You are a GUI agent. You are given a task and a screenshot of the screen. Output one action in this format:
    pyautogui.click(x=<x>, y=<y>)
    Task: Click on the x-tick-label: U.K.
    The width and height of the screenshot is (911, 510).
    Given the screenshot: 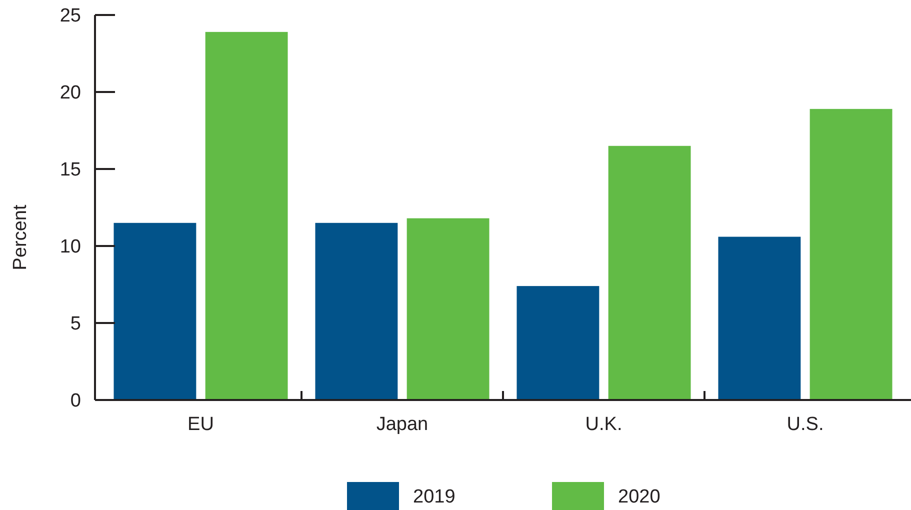 What is the action you would take?
    pyautogui.click(x=603, y=424)
    